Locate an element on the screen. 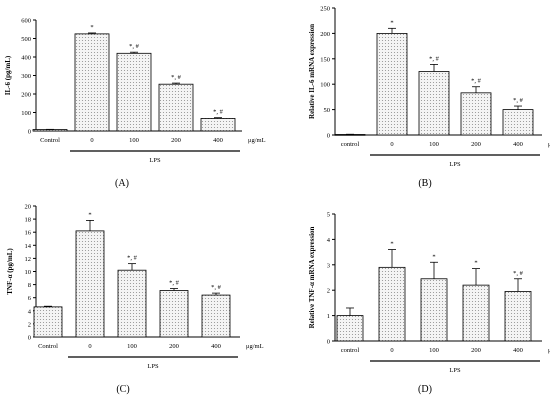 The height and width of the screenshot is (400, 550). y-tick-label: 1 is located at coordinates (328, 316).